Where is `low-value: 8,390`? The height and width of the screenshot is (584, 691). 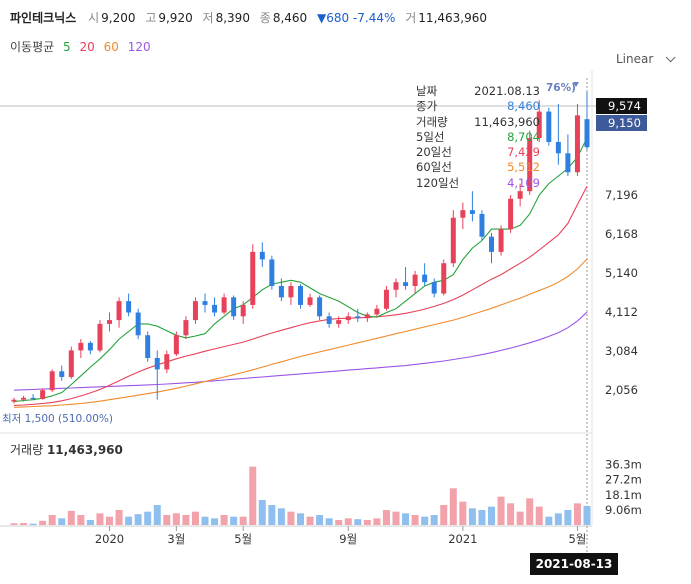 low-value: 8,390 is located at coordinates (232, 18).